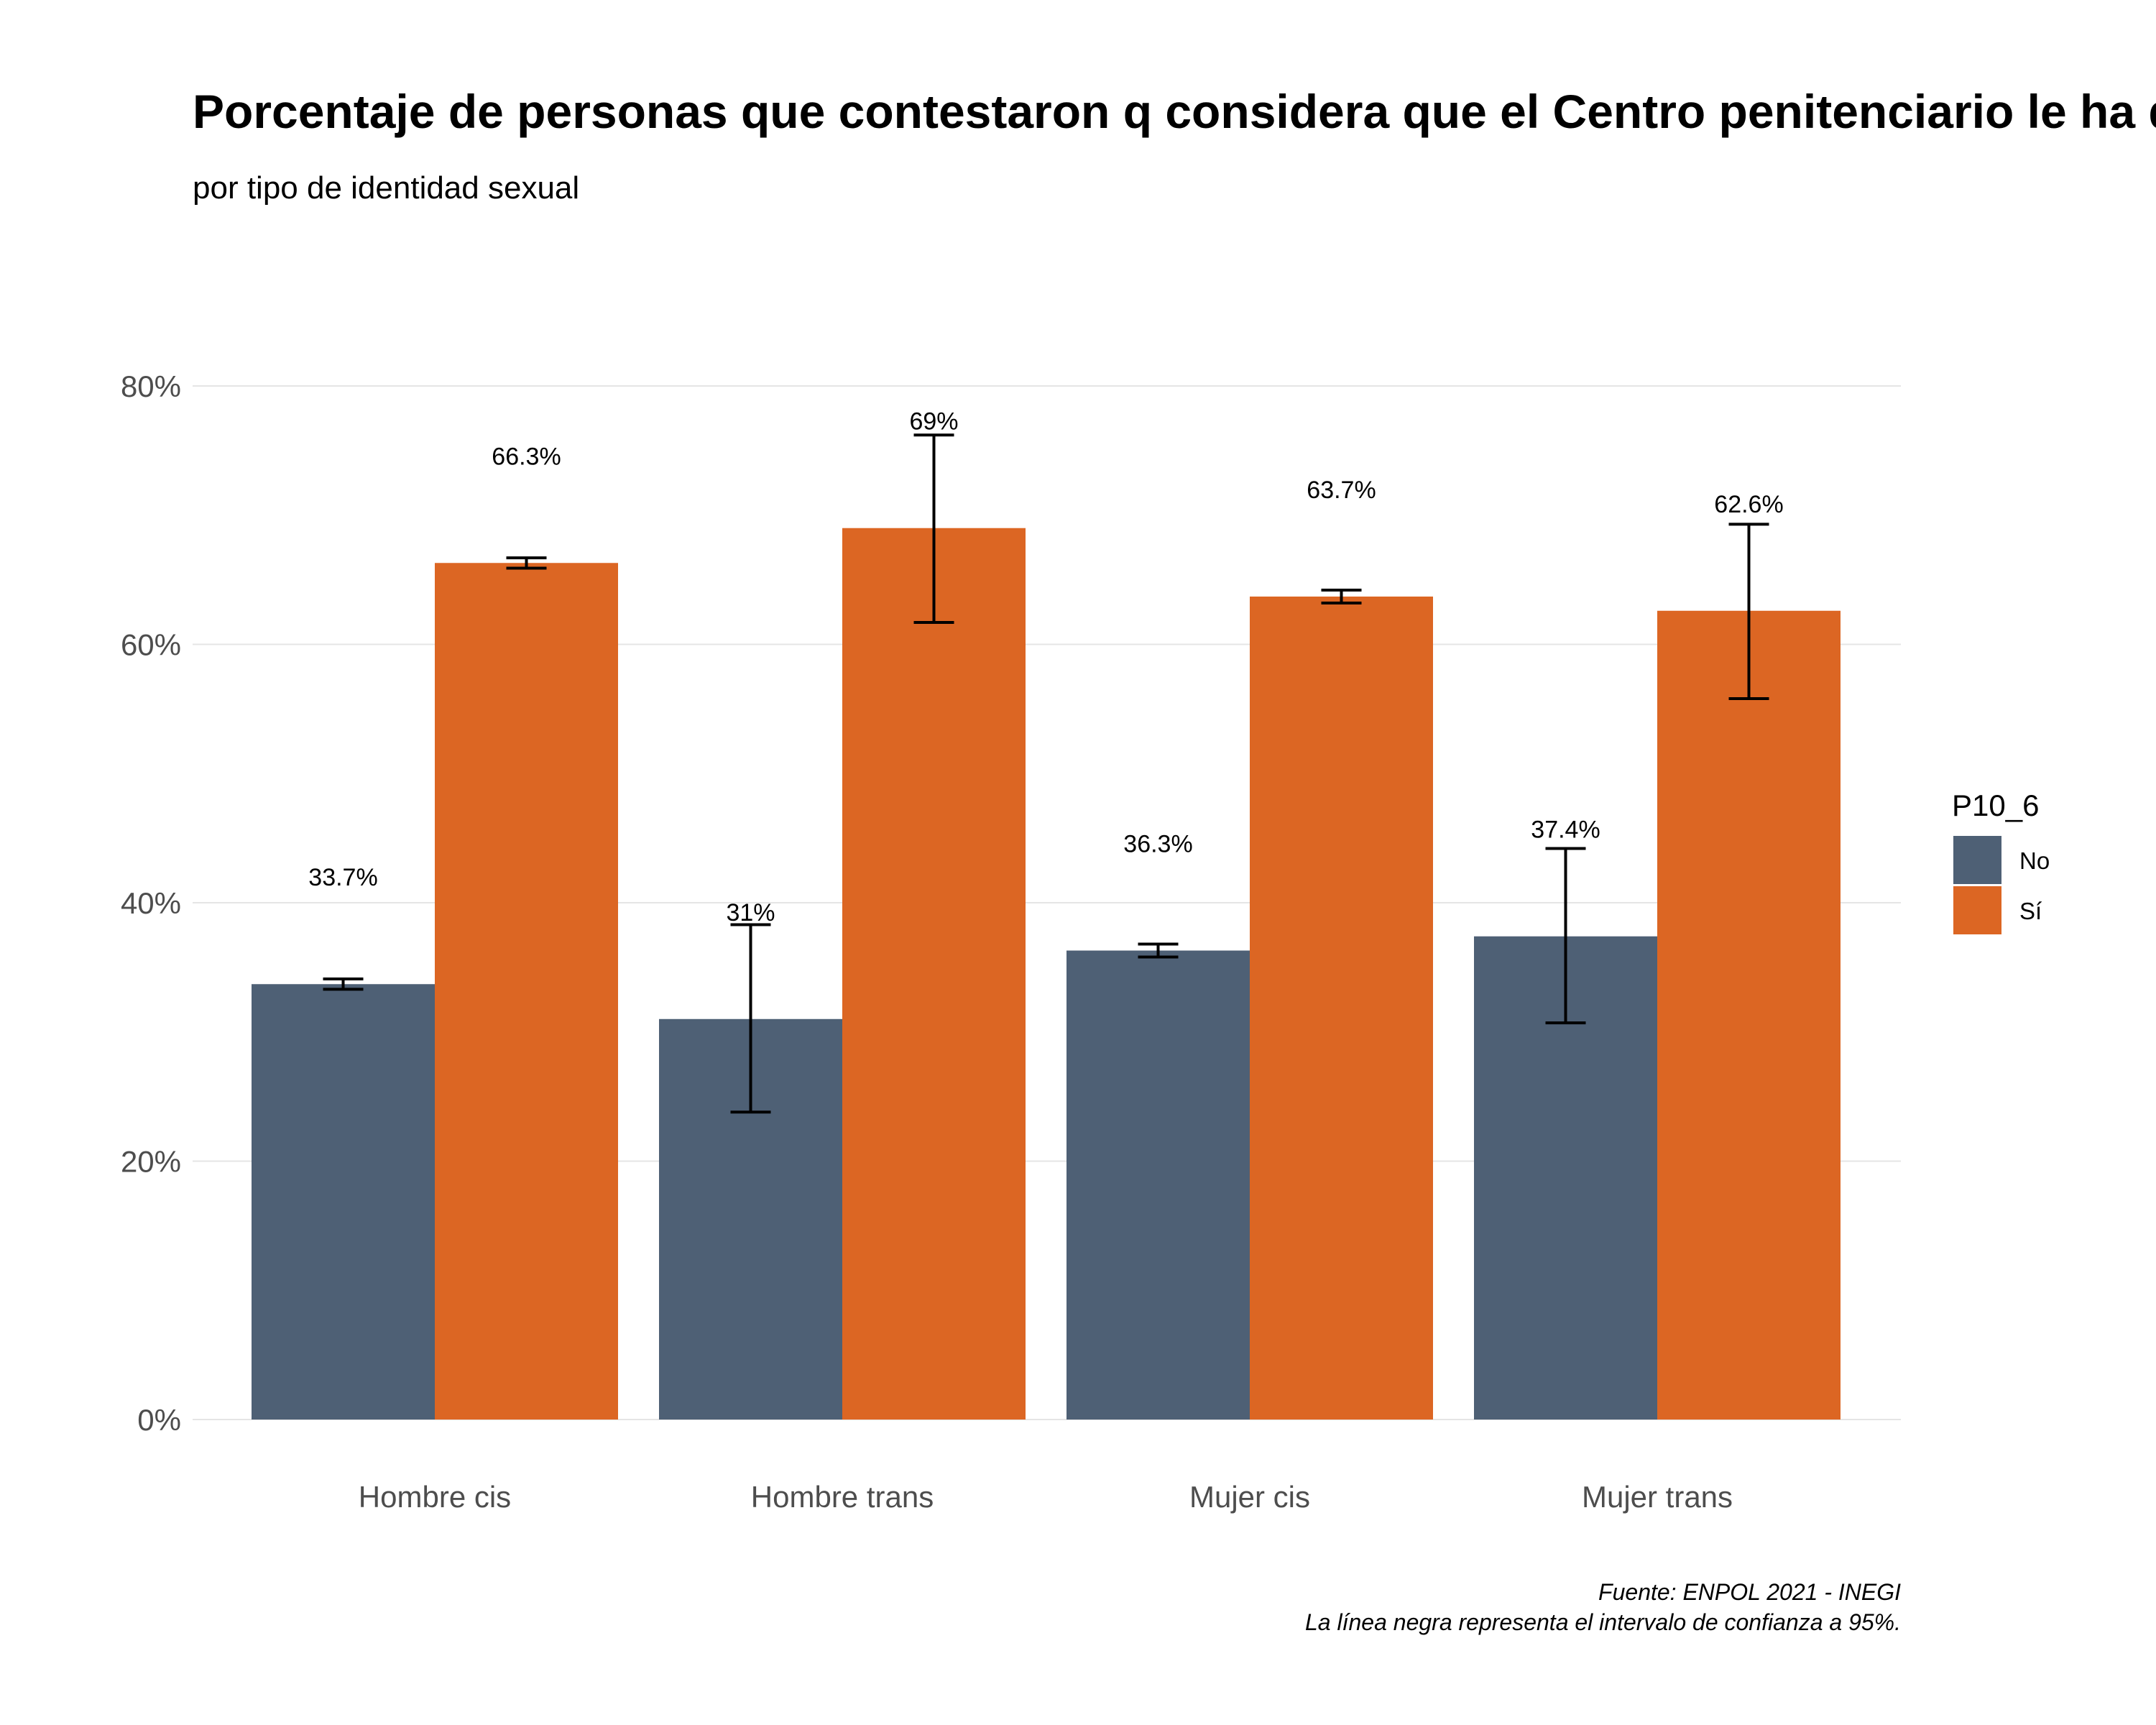 This screenshot has height=1725, width=2156. Describe the element at coordinates (1748, 504) in the screenshot. I see `data-label: 62.6%` at that location.